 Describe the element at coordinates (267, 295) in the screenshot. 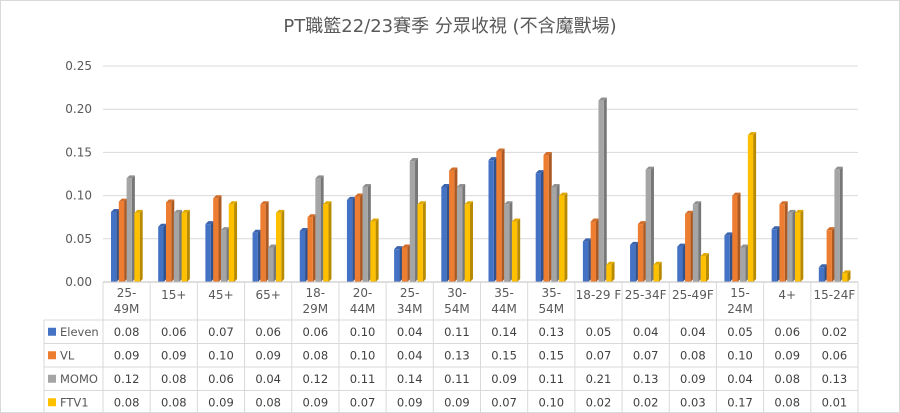

I see `x-tick-label: 65+` at that location.